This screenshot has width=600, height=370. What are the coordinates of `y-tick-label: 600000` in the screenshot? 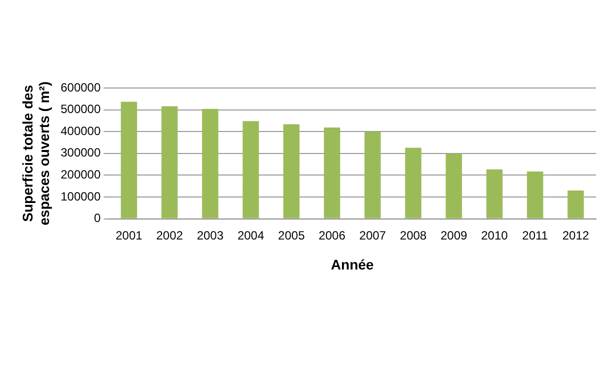 It's located at (80, 87).